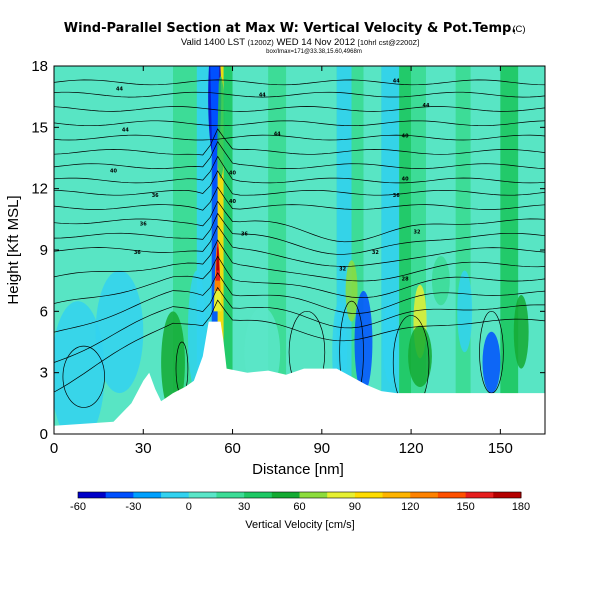 This screenshot has width=600, height=600. I want to click on colorbar-tick-label: 60, so click(299, 507).